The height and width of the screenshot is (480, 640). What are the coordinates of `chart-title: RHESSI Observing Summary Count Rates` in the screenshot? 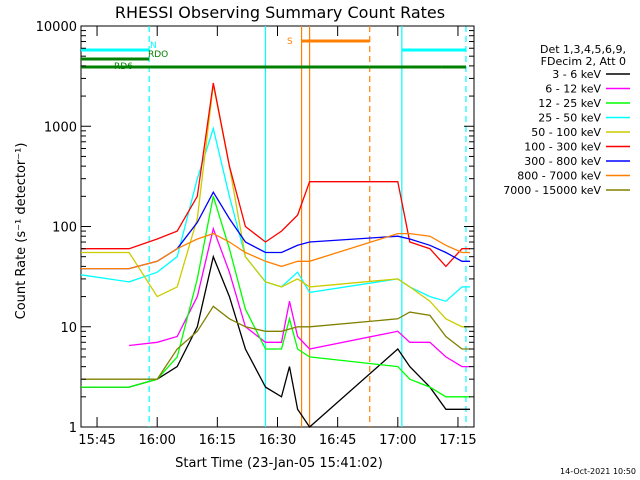 It's located at (280, 12).